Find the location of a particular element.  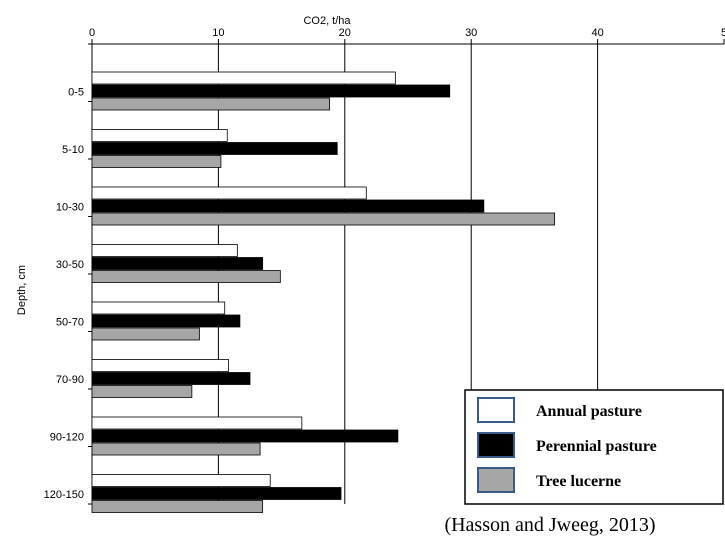

x-tick-label: 20 is located at coordinates (345, 33).